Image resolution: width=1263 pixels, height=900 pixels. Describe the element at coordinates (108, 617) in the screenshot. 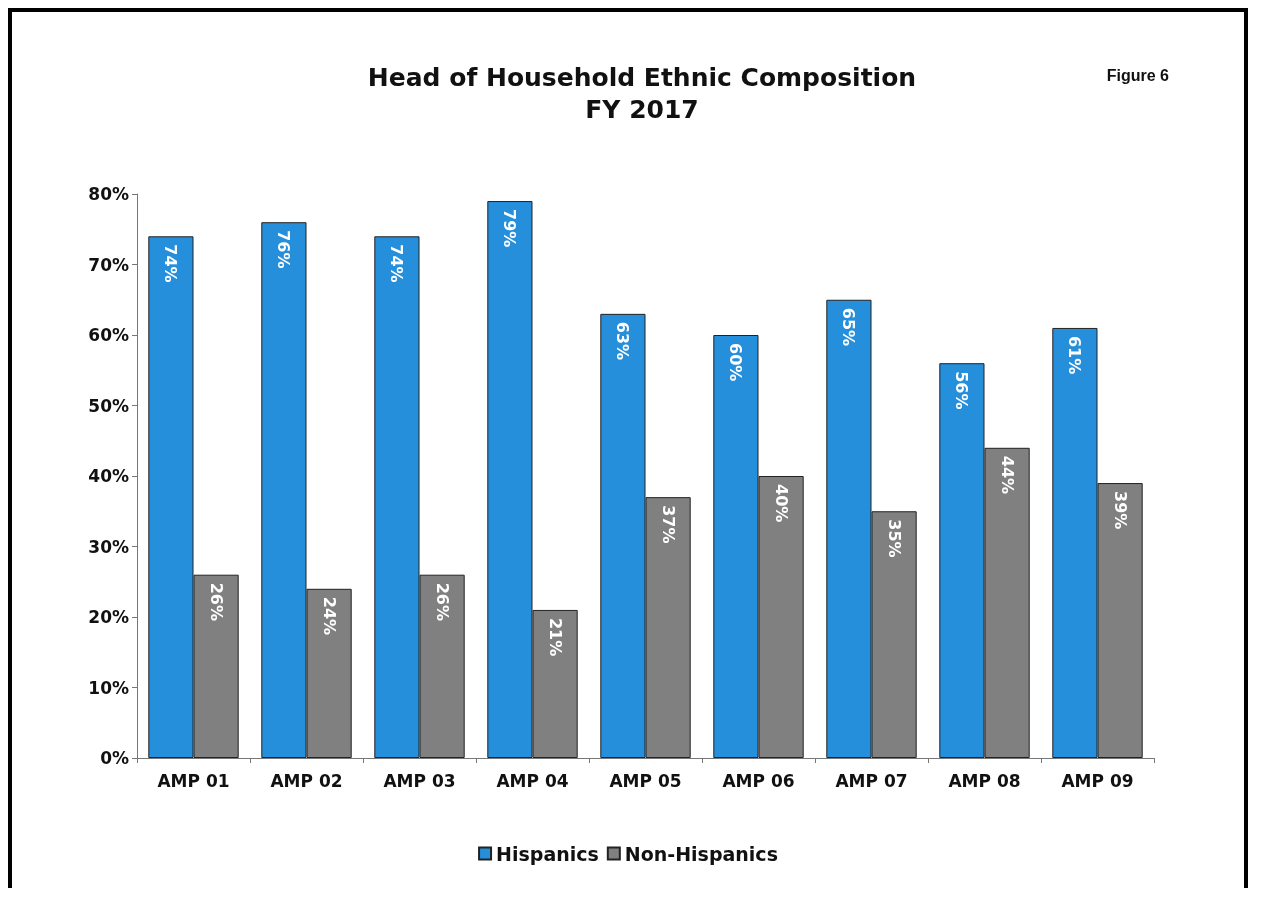

I see `y-tick-label: 20%` at that location.